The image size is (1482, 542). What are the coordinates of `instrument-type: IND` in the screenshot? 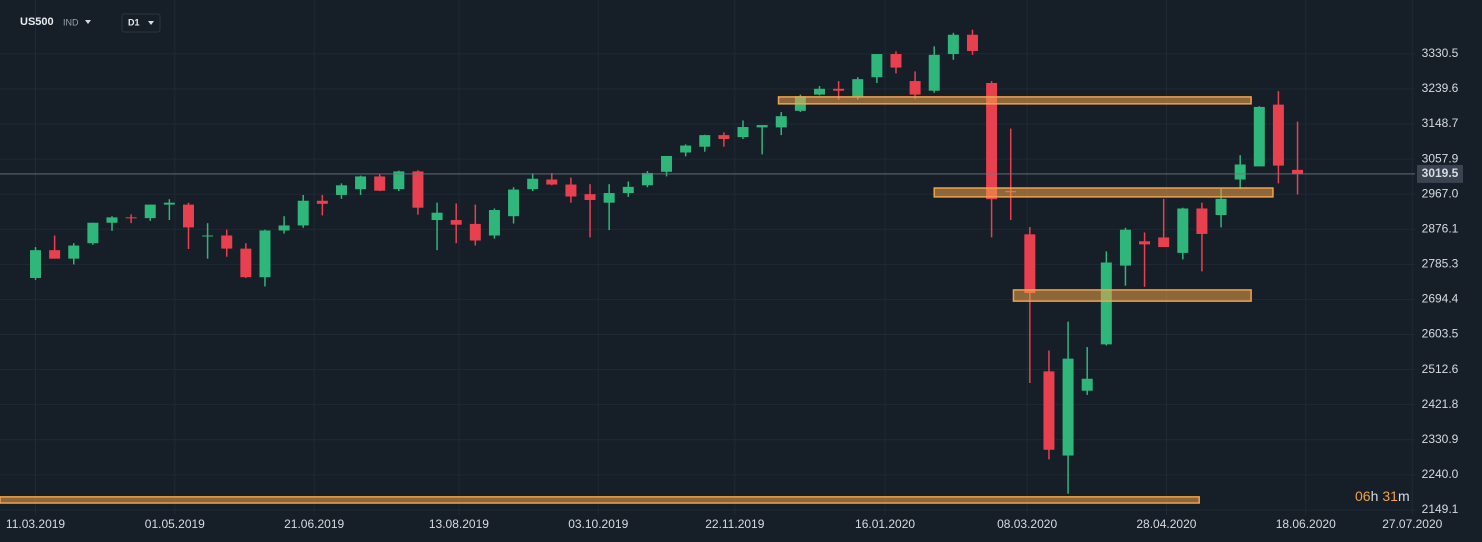 It's located at (71, 22).